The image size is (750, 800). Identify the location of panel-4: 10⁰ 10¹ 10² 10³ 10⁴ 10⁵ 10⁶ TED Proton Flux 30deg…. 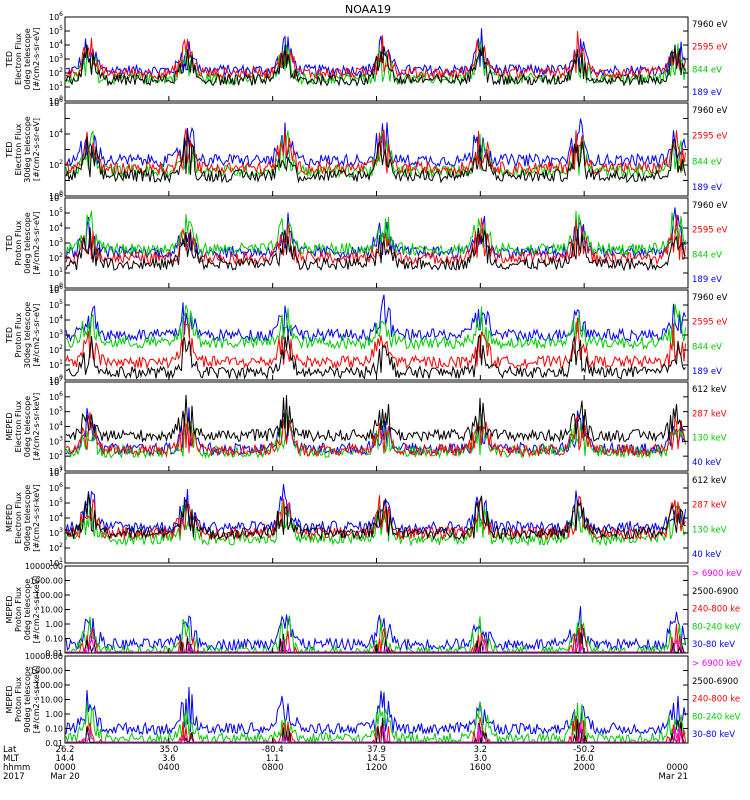
(366, 334).